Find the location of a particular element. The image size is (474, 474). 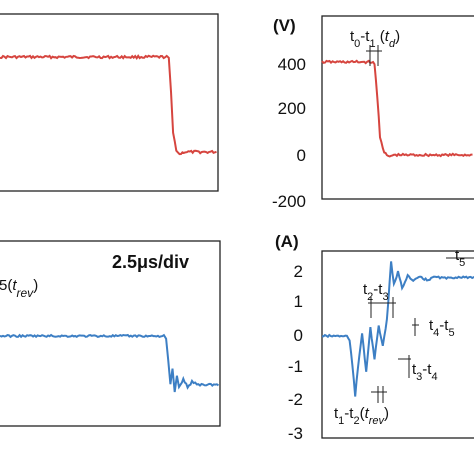

y-tick-label: 200 is located at coordinates (292, 108).